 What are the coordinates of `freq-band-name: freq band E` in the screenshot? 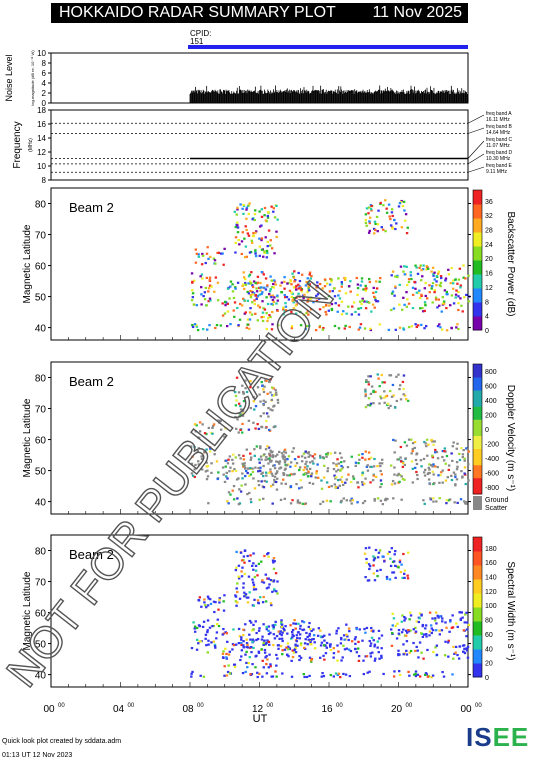 It's located at (499, 166).